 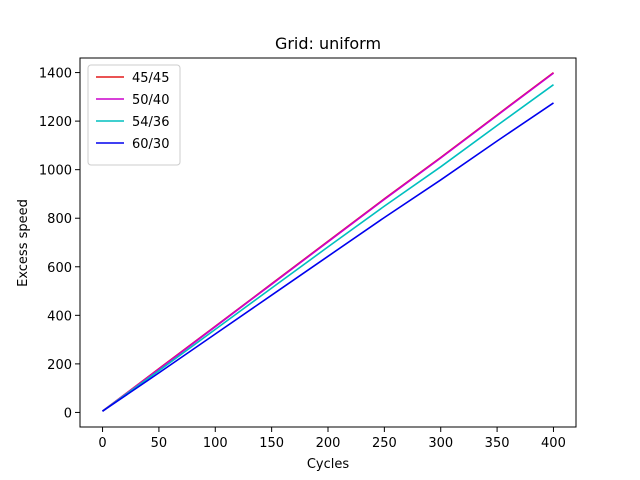 What do you see at coordinates (328, 443) in the screenshot?
I see `x-tick-label: 200` at bounding box center [328, 443].